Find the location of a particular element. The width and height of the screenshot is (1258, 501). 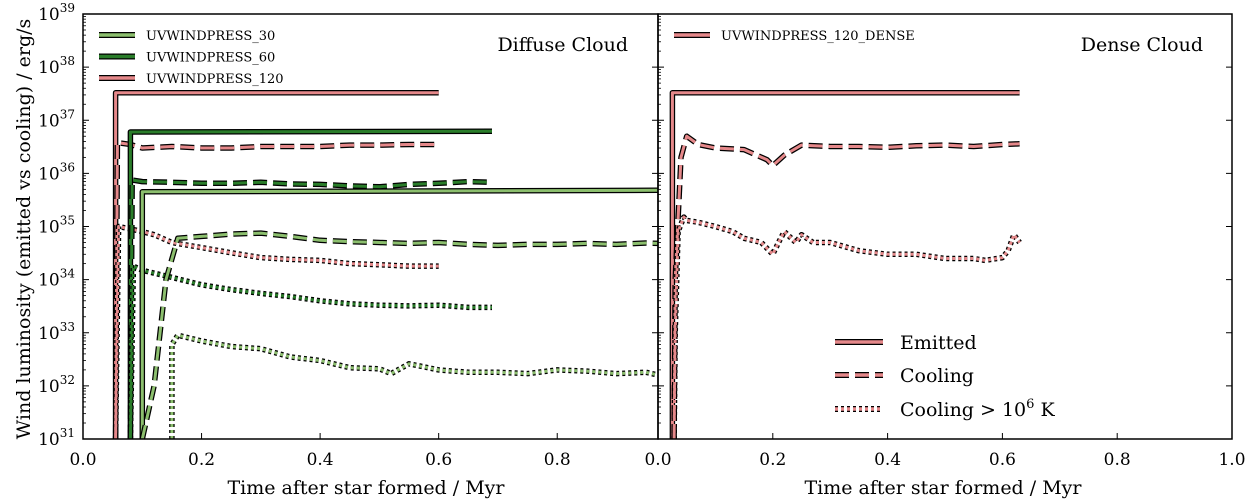

legend-emitted-label: Emitted is located at coordinates (938, 343).